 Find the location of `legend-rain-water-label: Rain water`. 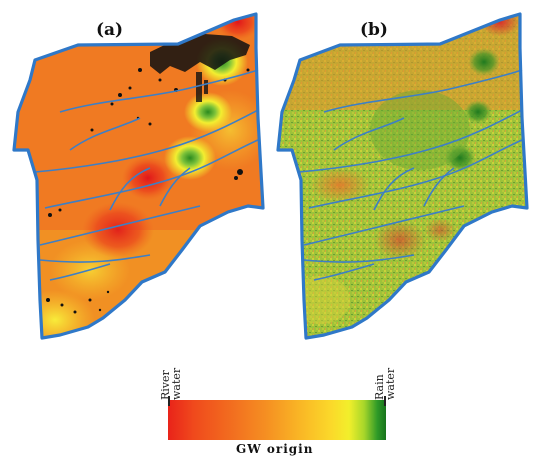

legend-rain-water-label: Rain water is located at coordinates (385, 383).